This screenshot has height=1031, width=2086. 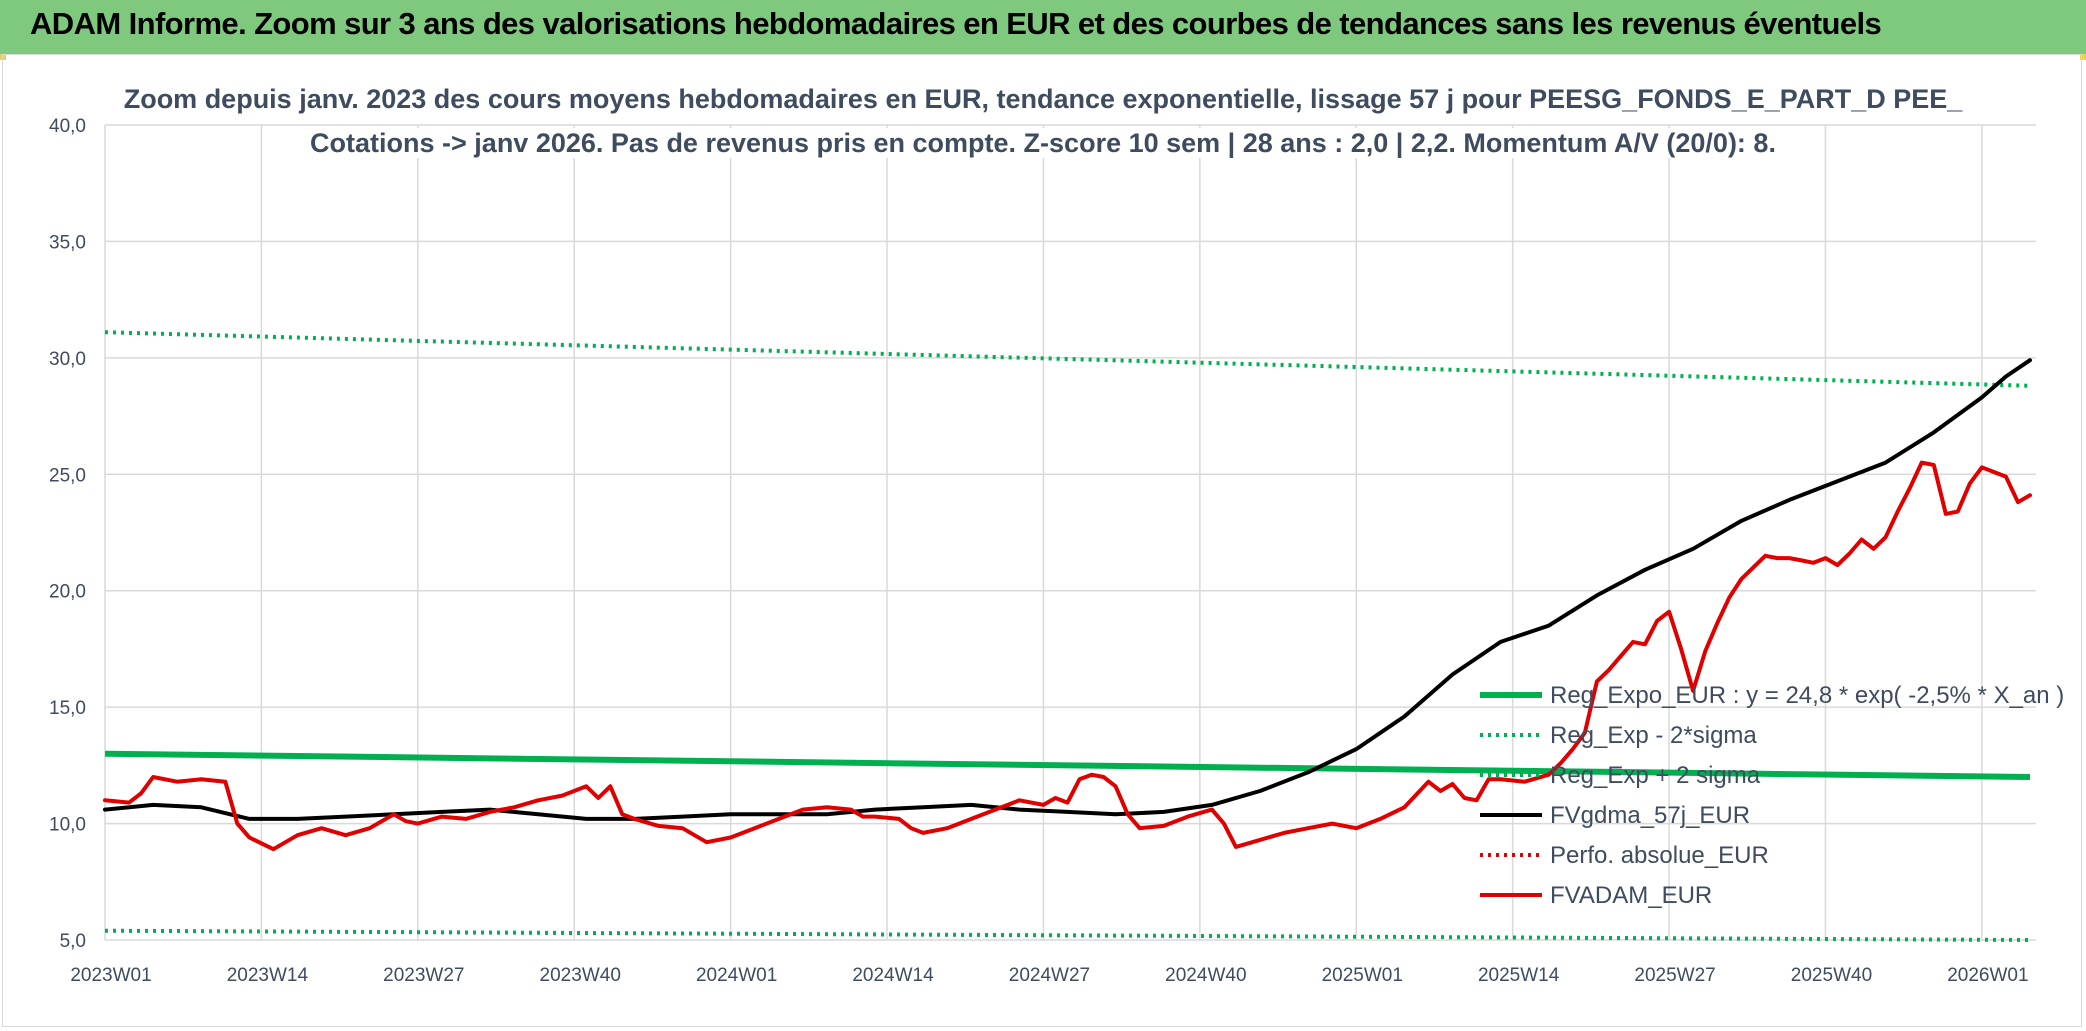 I want to click on series-line-reg_expo_eur, so click(x=1067, y=765).